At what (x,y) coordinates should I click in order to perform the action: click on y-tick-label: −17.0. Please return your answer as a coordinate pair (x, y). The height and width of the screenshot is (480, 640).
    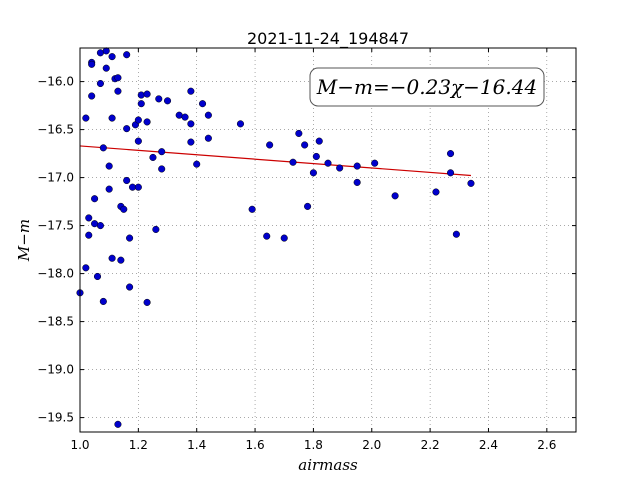
    Looking at the image, I should click on (55, 178).